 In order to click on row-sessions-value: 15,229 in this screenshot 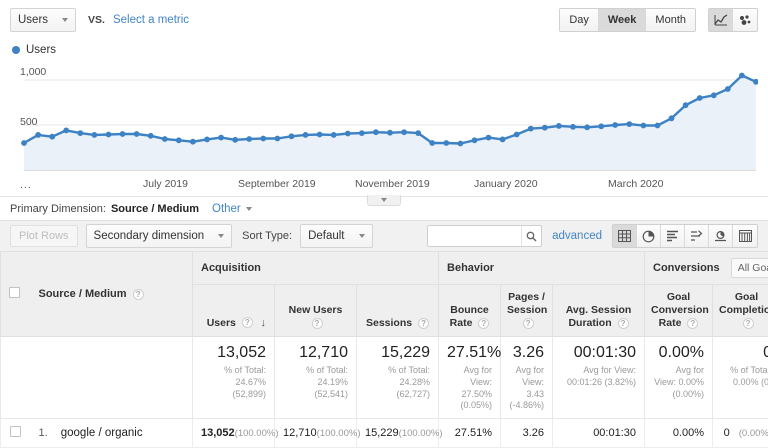, I will do `click(382, 433)`.